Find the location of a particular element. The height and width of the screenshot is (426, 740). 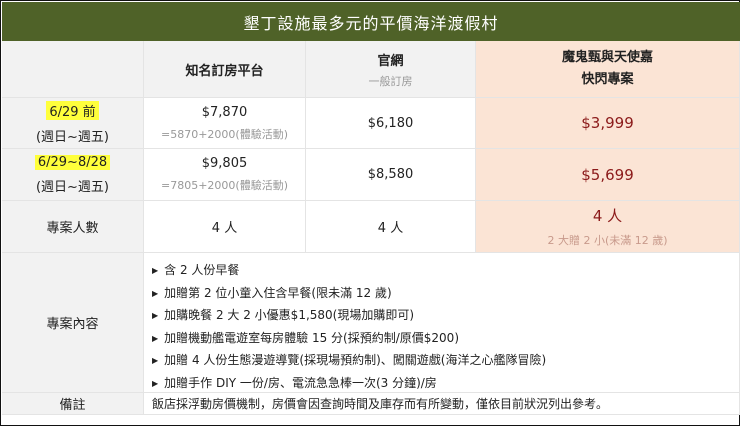

col-header-platform: 知名訂房平台 is located at coordinates (225, 69).